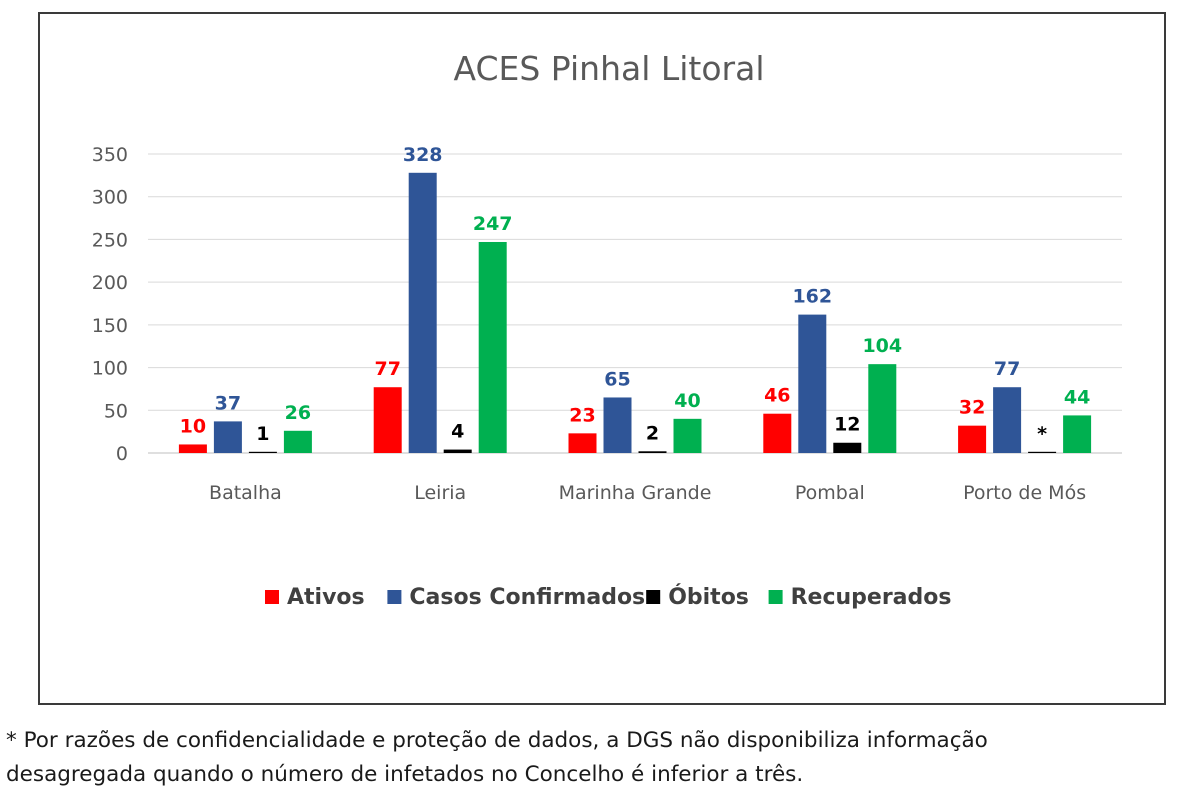 This screenshot has width=1200, height=806. Describe the element at coordinates (110, 198) in the screenshot. I see `y-tick-label: 300` at that location.